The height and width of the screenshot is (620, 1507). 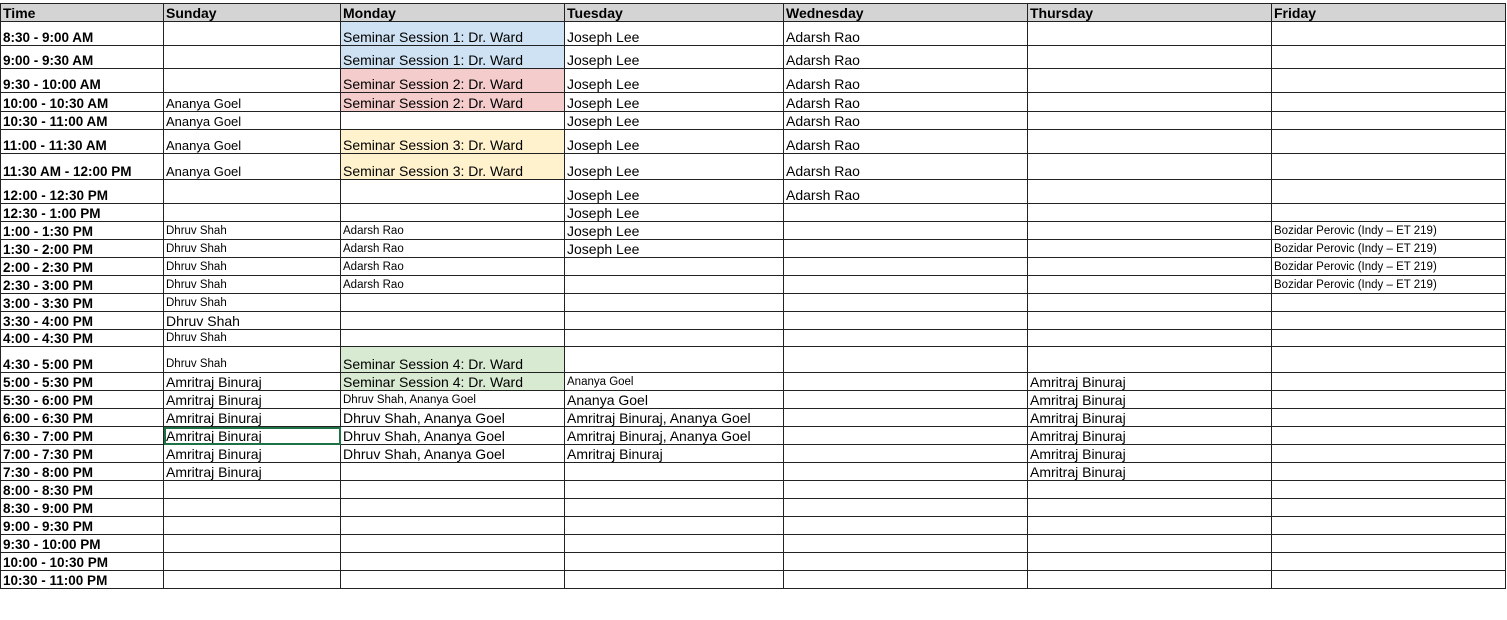 I want to click on header-wednesday: Wednesday, so click(x=905, y=12).